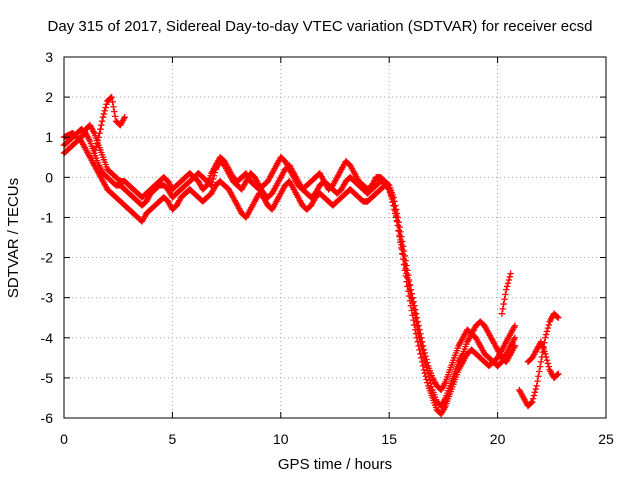  Describe the element at coordinates (49, 57) in the screenshot. I see `y-tick-label: 3` at that location.